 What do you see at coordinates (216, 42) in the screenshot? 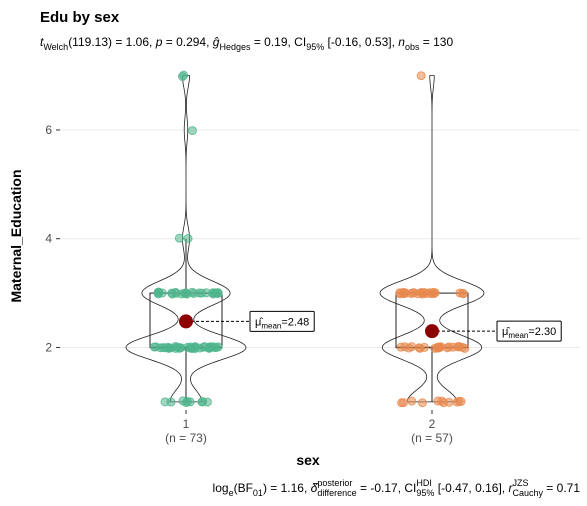
I see `text-segment: ĝ` at bounding box center [216, 42].